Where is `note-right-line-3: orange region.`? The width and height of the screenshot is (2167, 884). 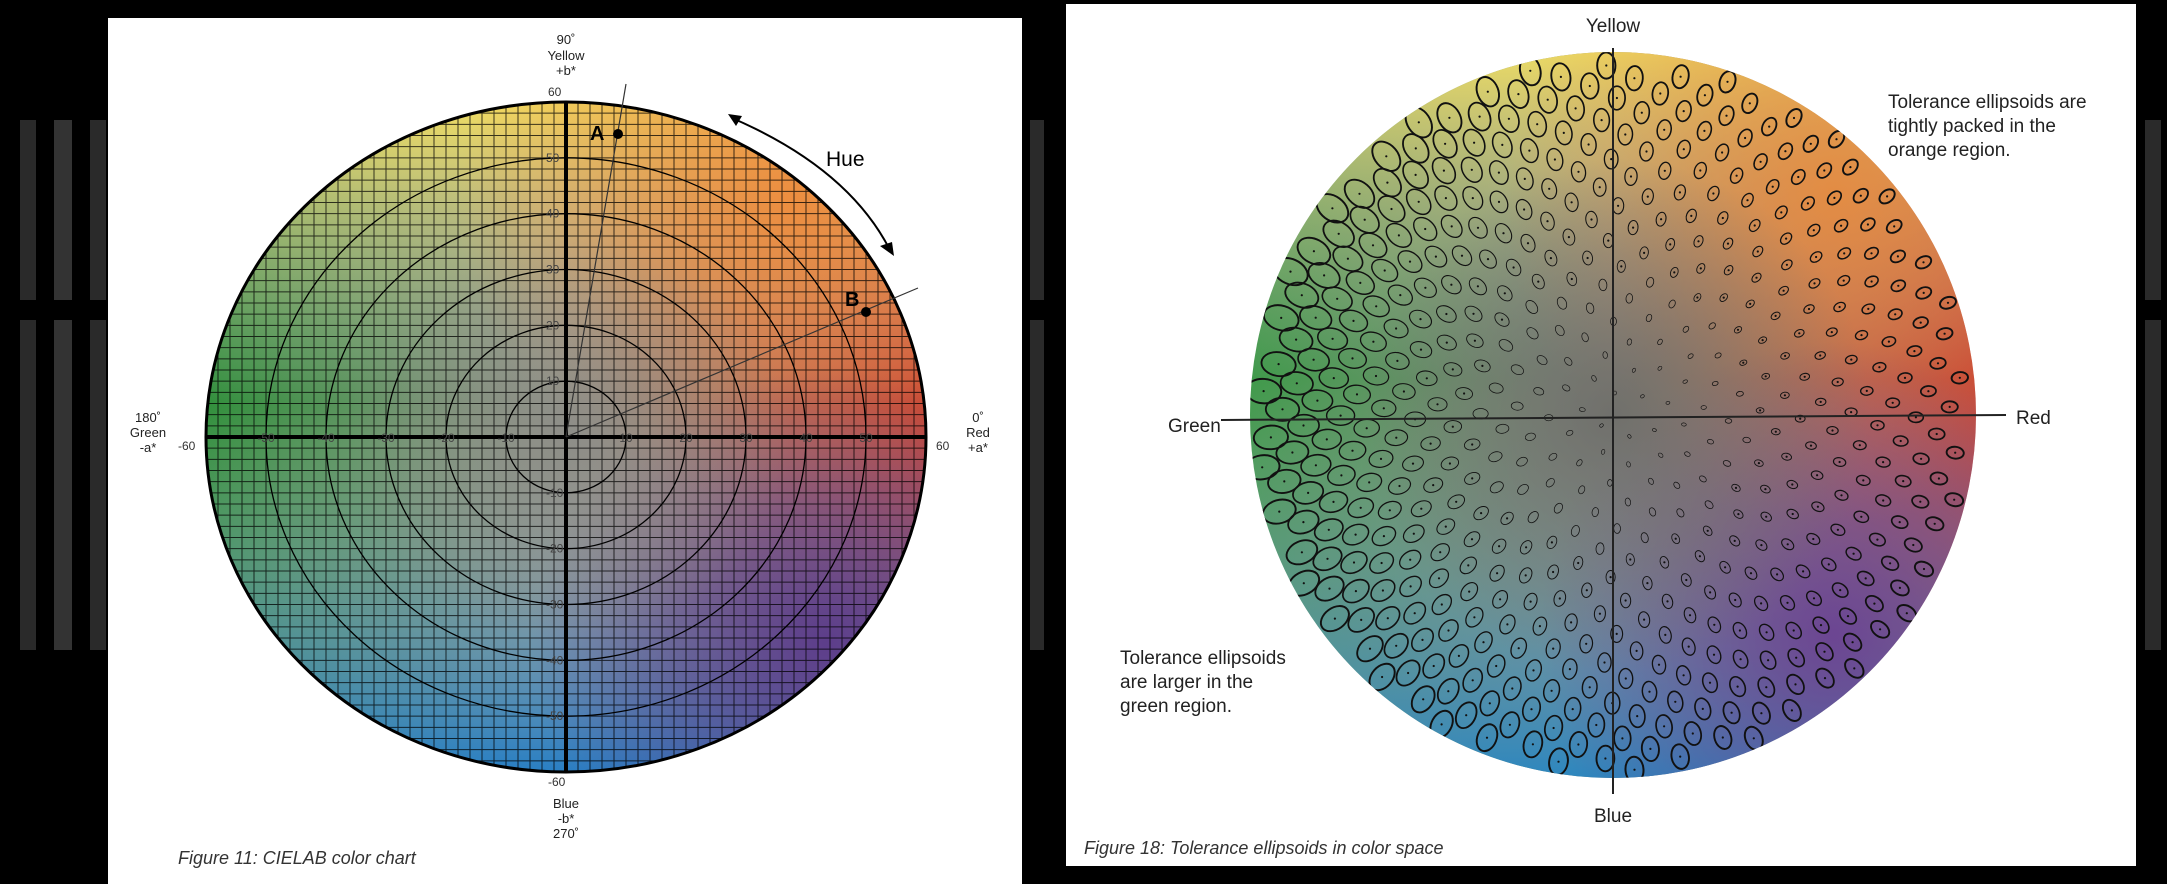 note-right-line-3: orange region. is located at coordinates (1949, 150).